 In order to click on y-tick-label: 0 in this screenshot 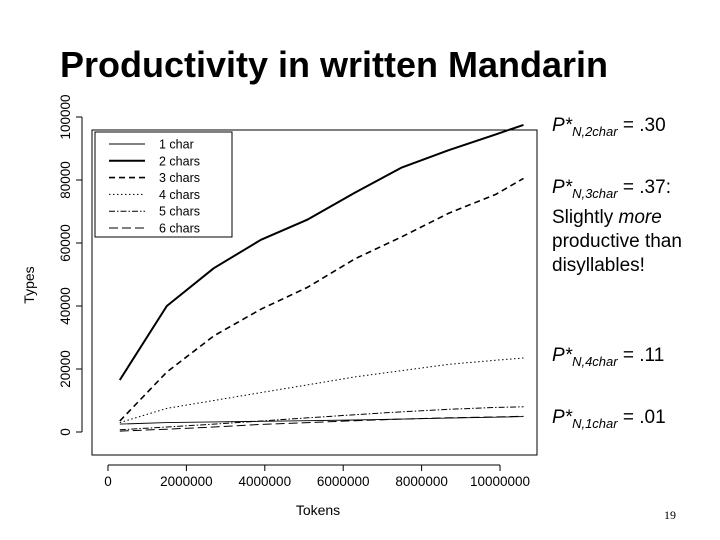, I will do `click(65, 432)`.